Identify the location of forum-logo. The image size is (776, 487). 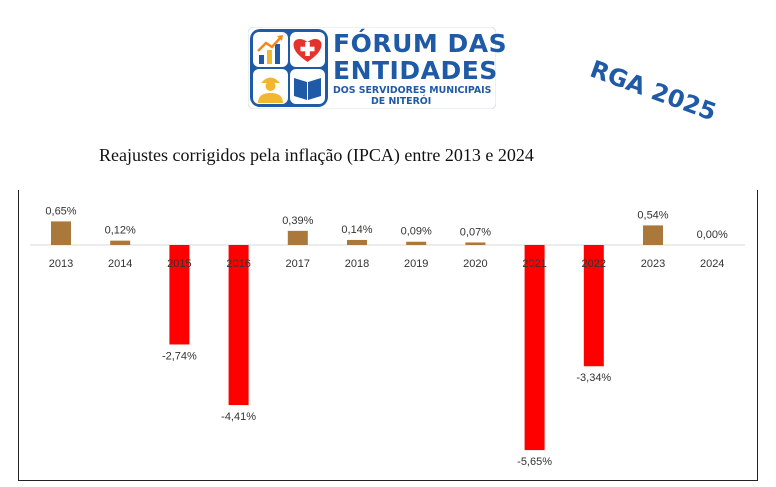
(372, 68).